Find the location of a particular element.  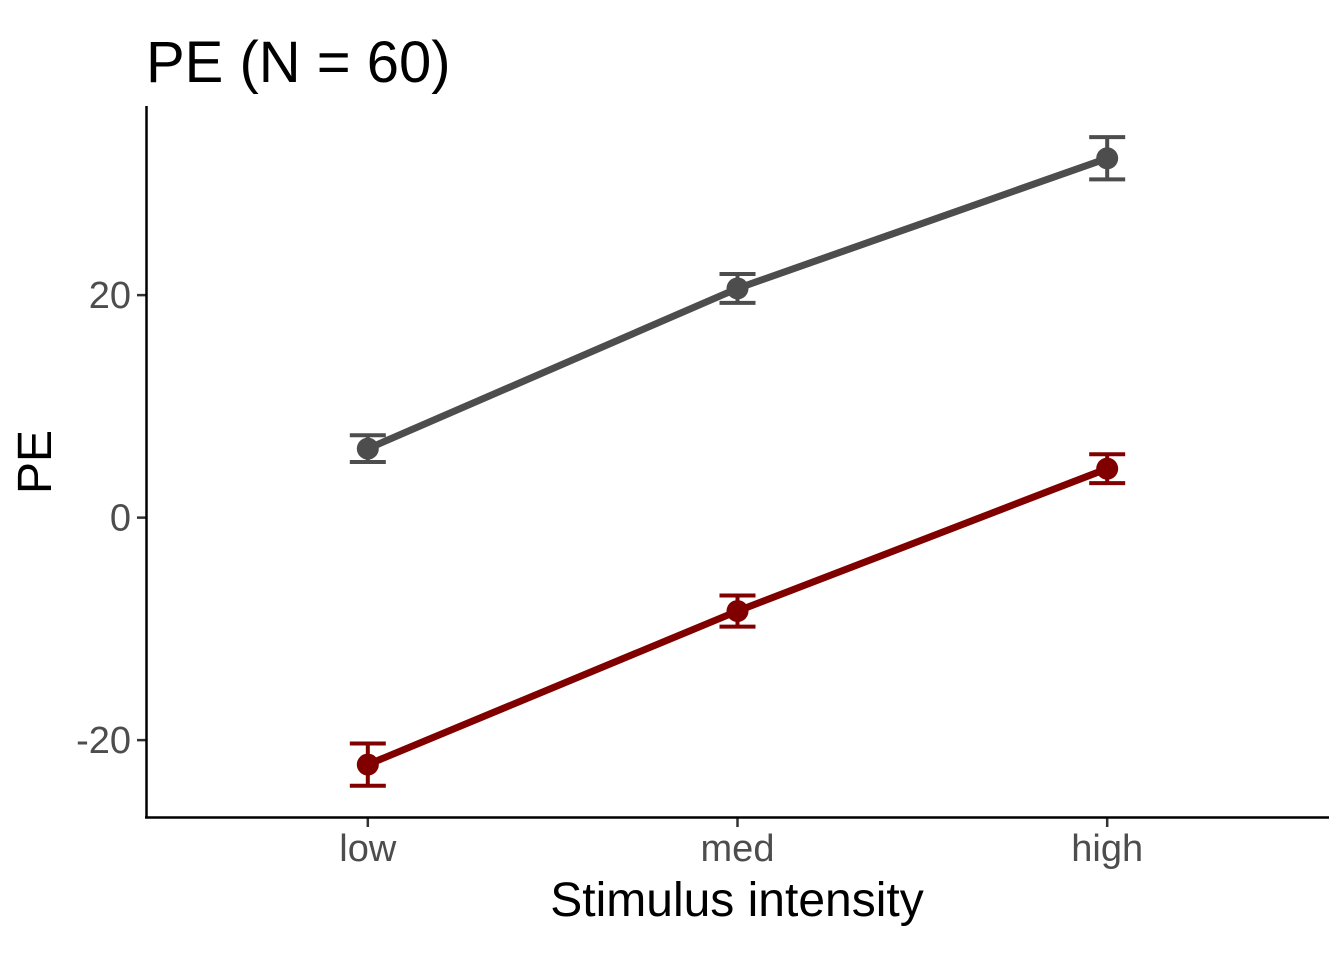

x-tick-label: med is located at coordinates (738, 849).